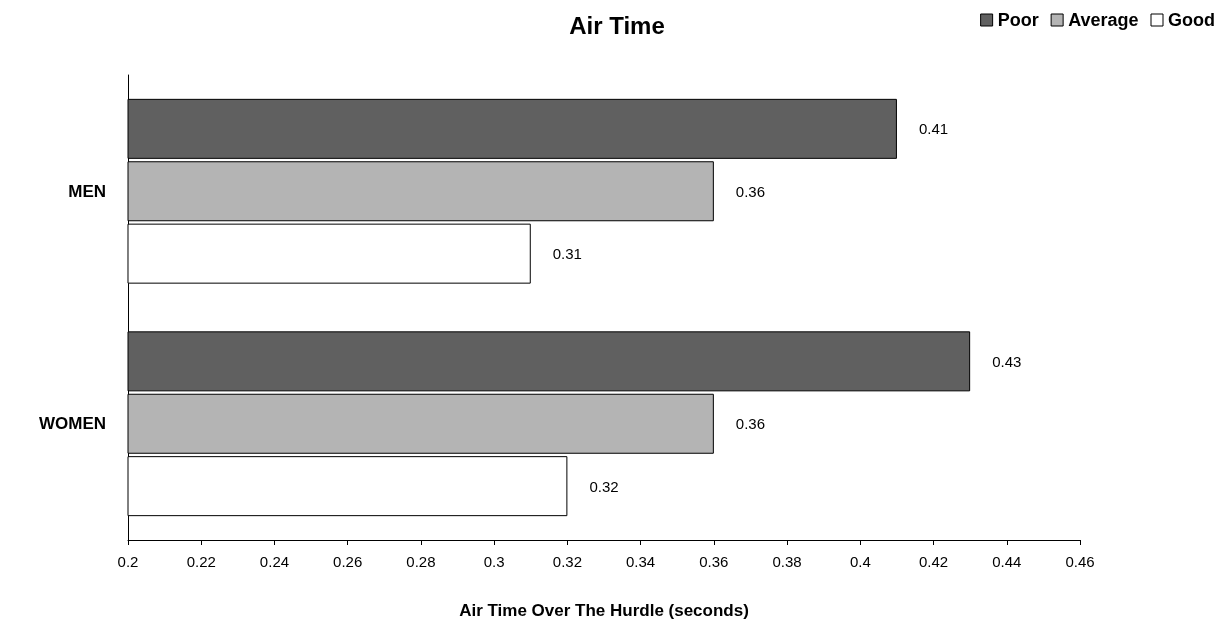 Image resolution: width=1226 pixels, height=644 pixels. Describe the element at coordinates (604, 486) in the screenshot. I see `data-label: 0.32` at that location.